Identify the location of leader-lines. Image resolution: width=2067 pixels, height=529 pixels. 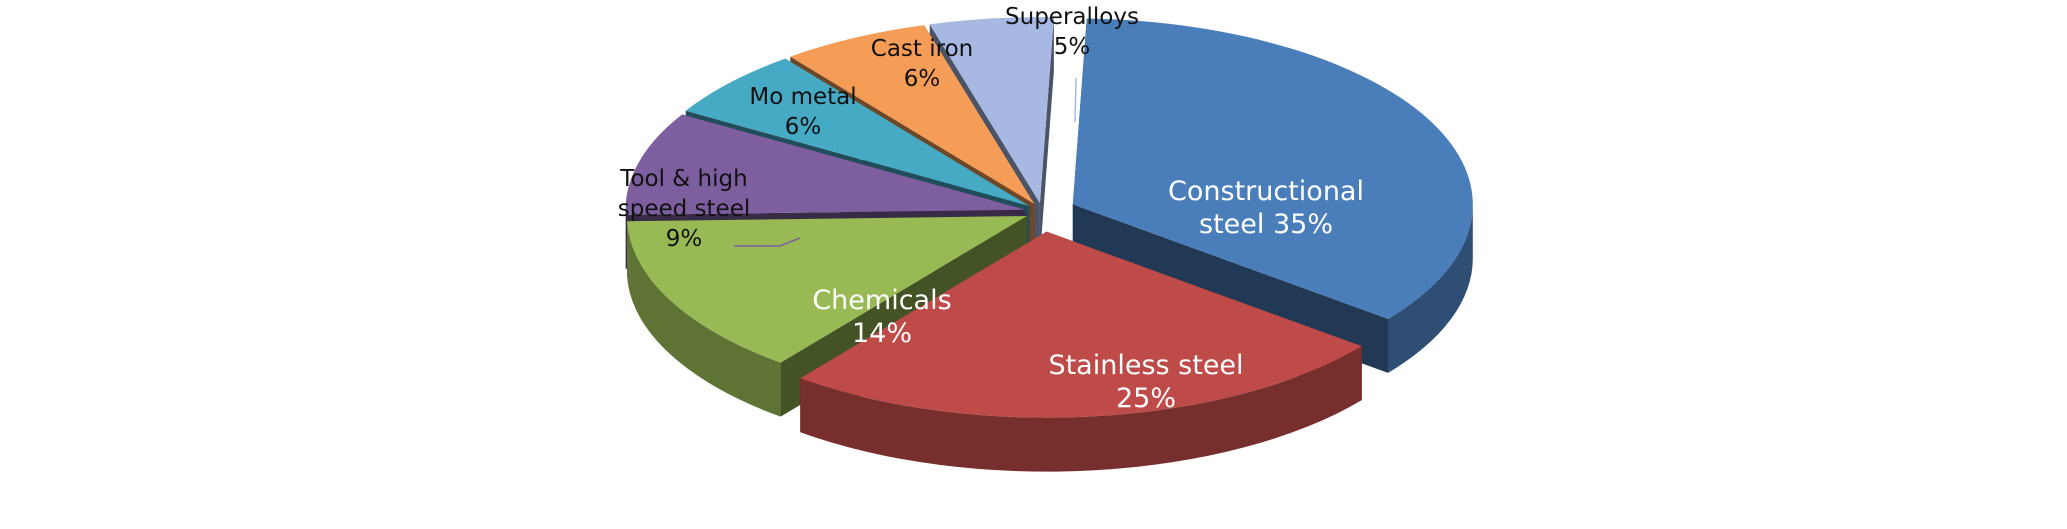
(905, 162).